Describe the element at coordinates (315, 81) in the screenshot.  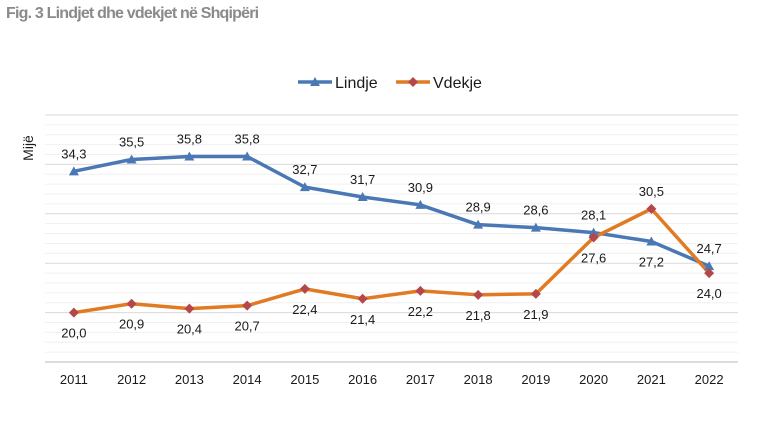
I see `legend-triangle-icon` at that location.